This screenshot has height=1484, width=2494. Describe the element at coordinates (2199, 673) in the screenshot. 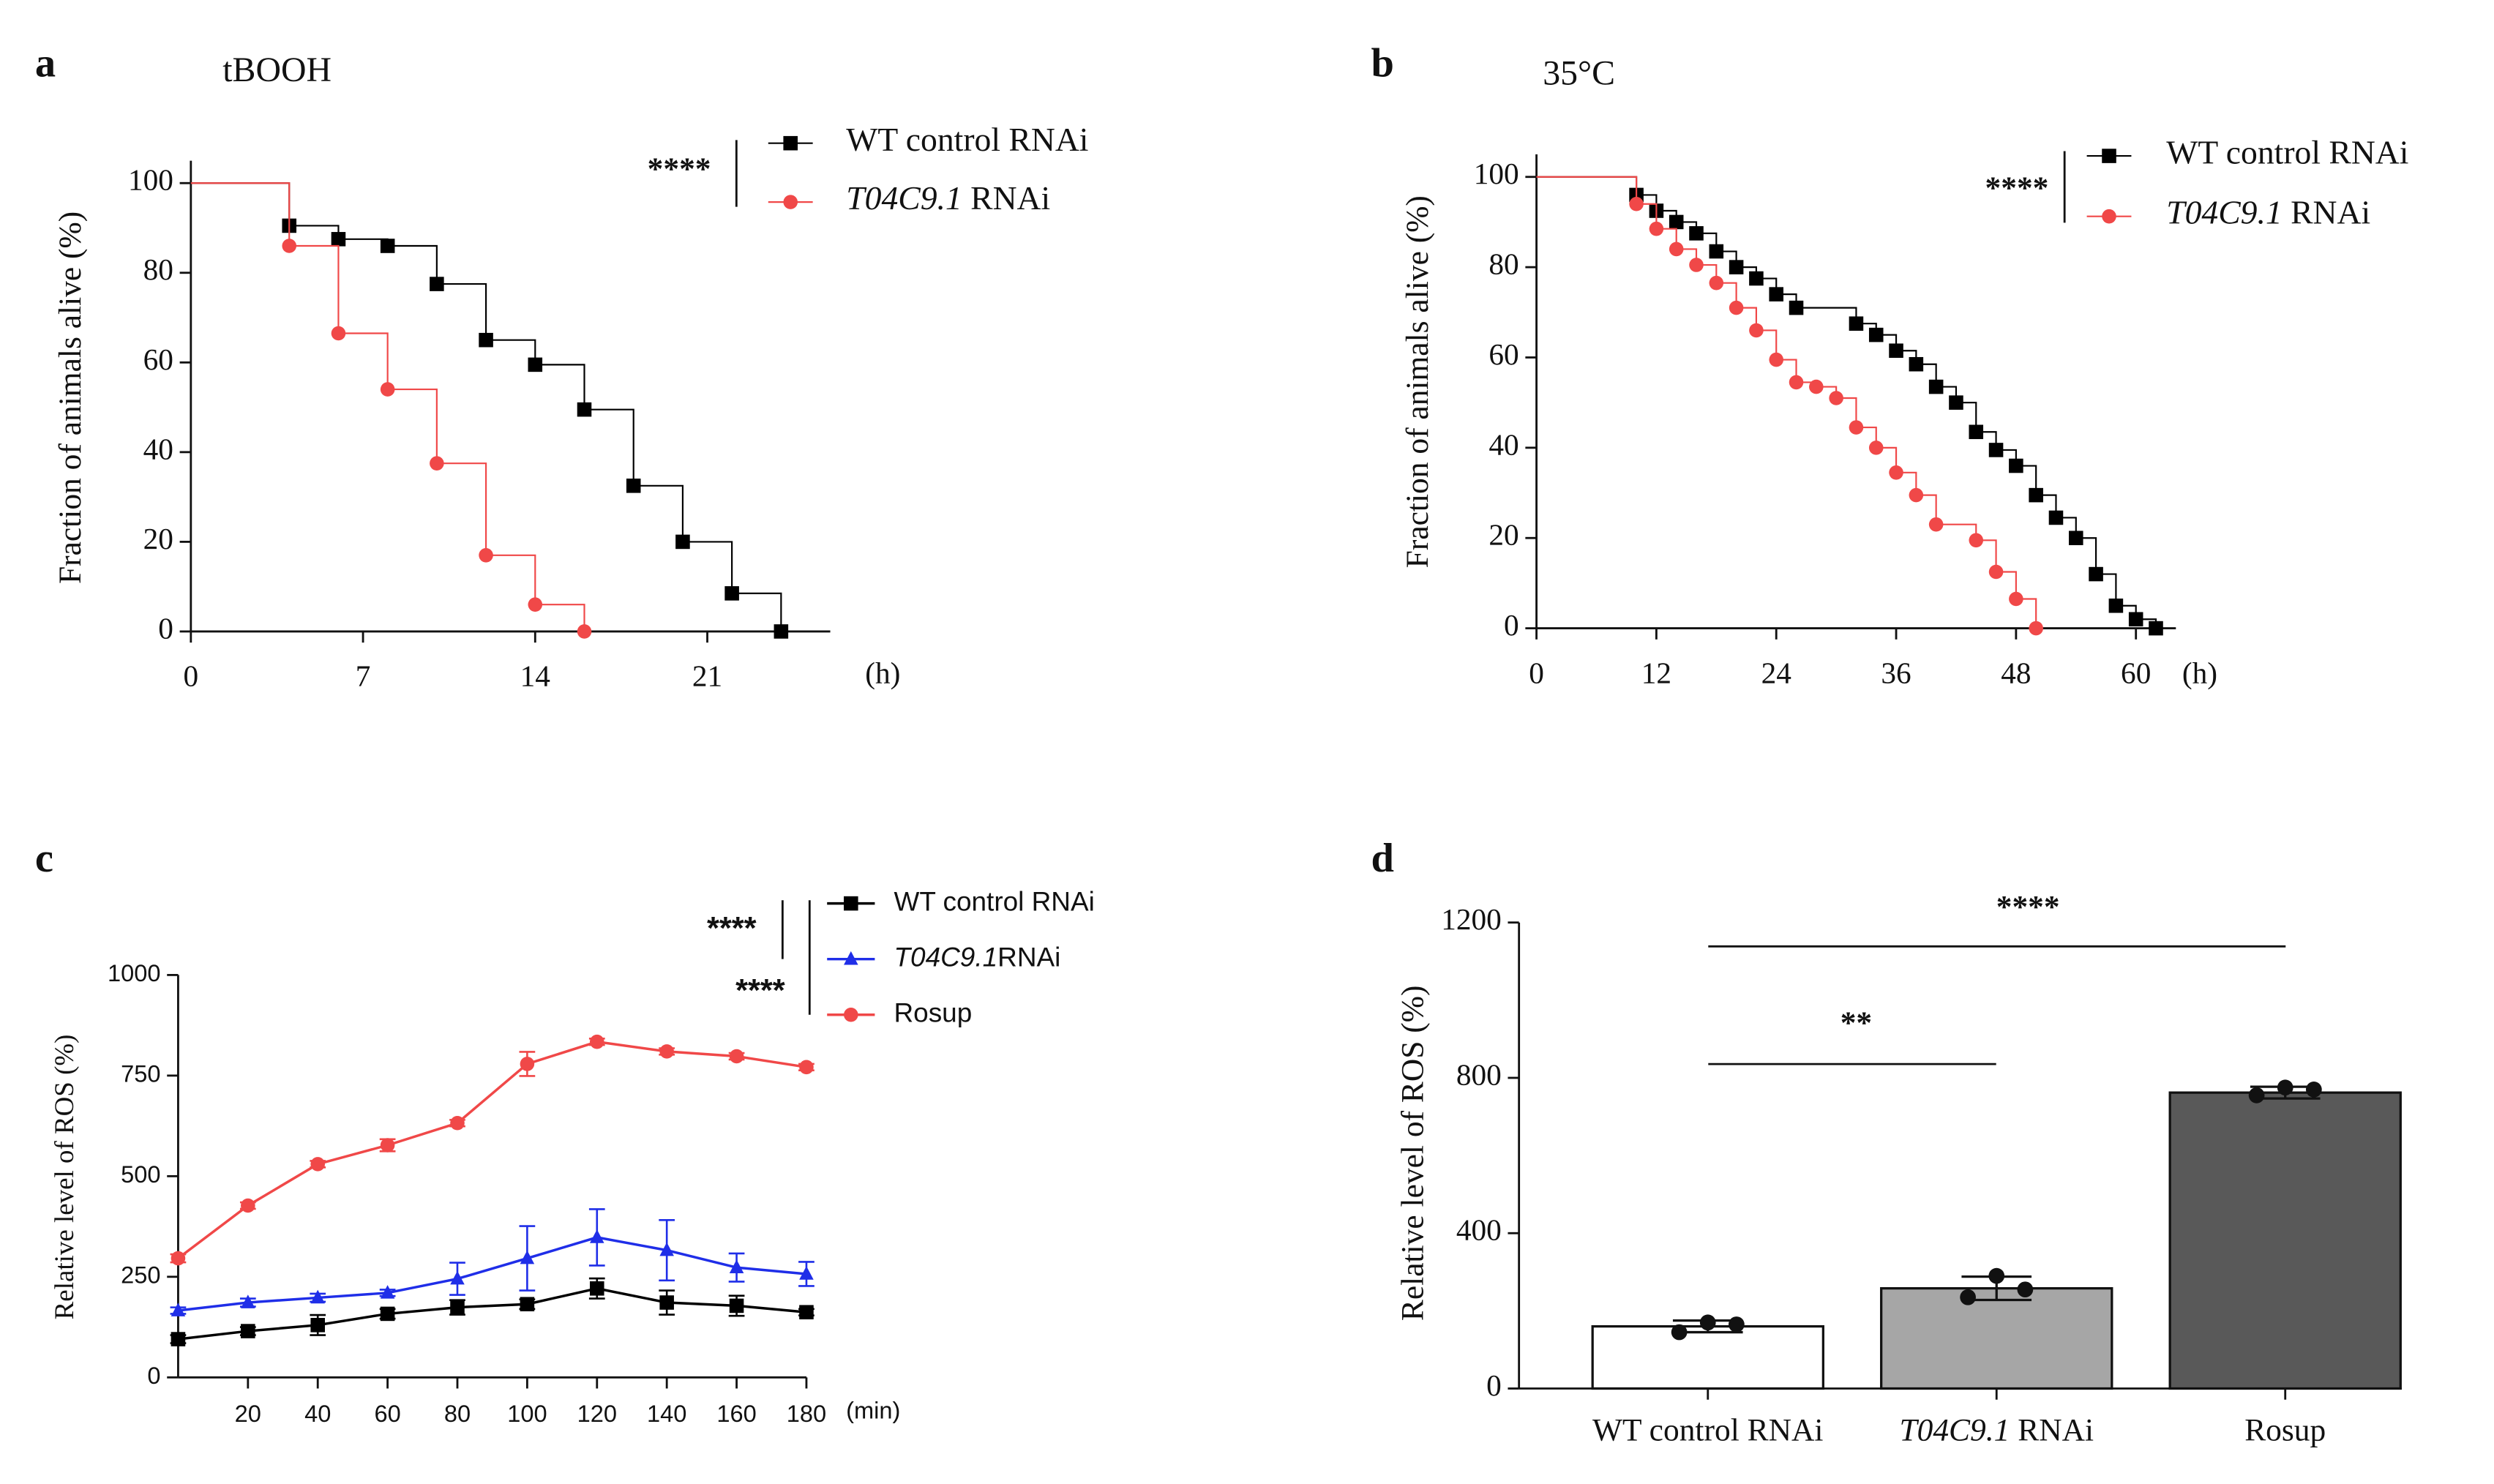

I see `x-axis-label: (h)` at that location.